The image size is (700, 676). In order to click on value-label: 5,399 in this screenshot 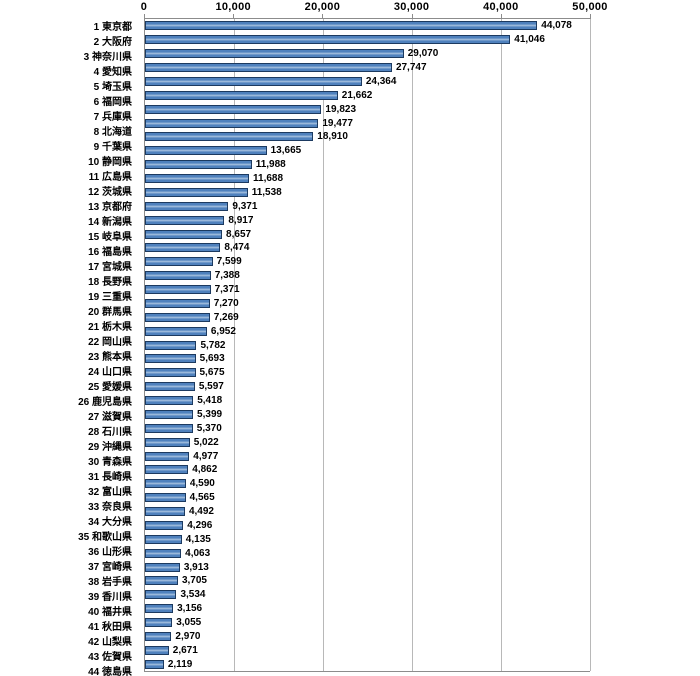, I will do `click(210, 414)`.